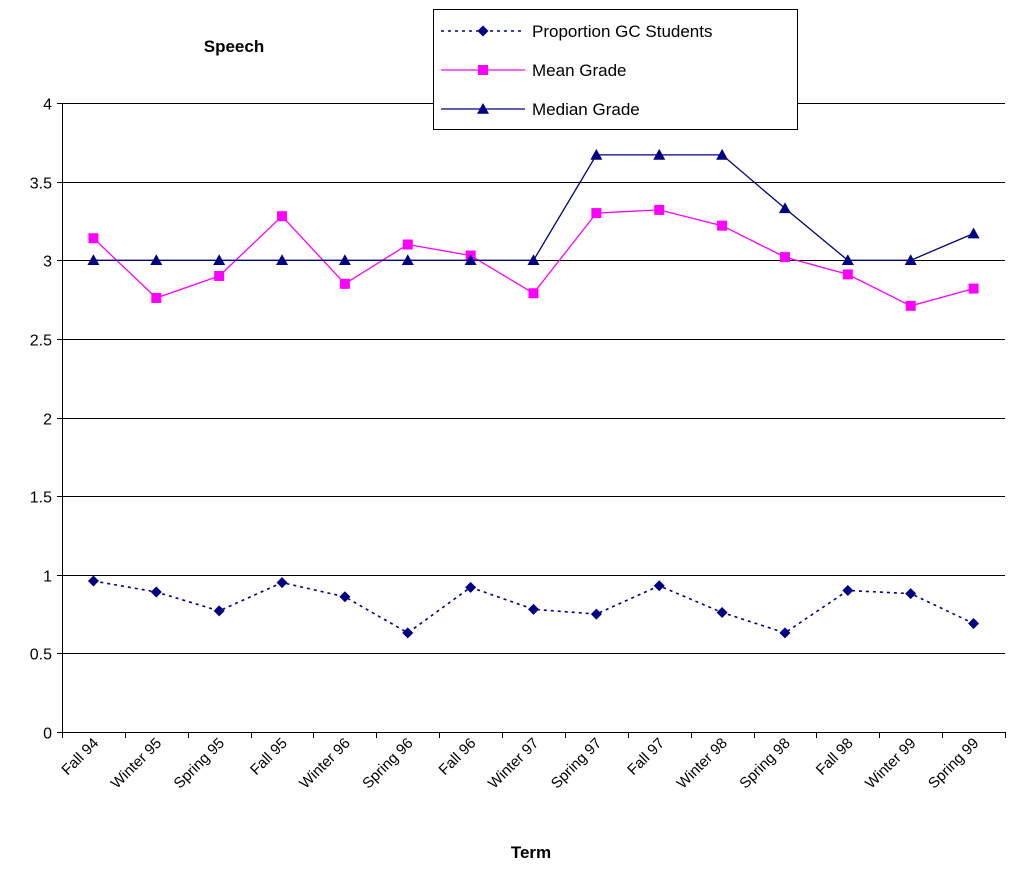  Describe the element at coordinates (234, 46) in the screenshot. I see `chart-title: Speech` at that location.